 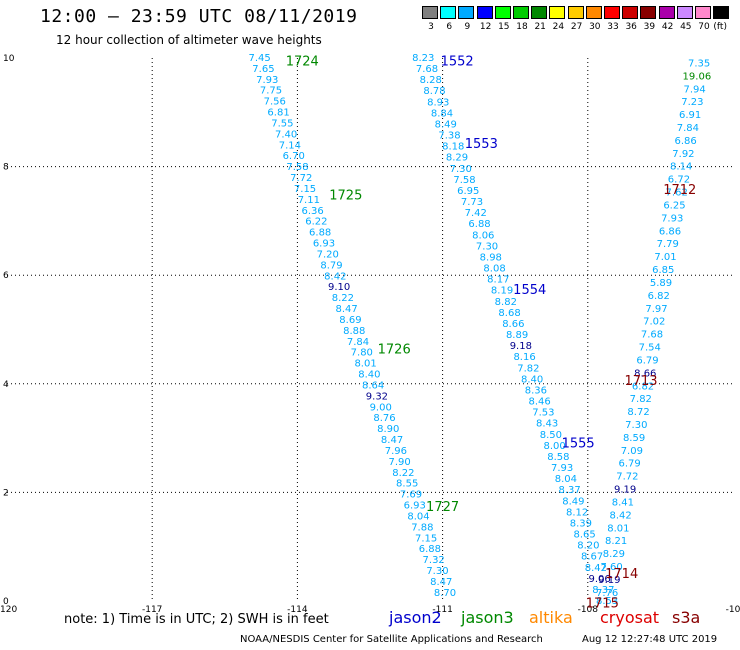 What do you see at coordinates (621, 574) in the screenshot?
I see `pass-label: 1714` at bounding box center [621, 574].